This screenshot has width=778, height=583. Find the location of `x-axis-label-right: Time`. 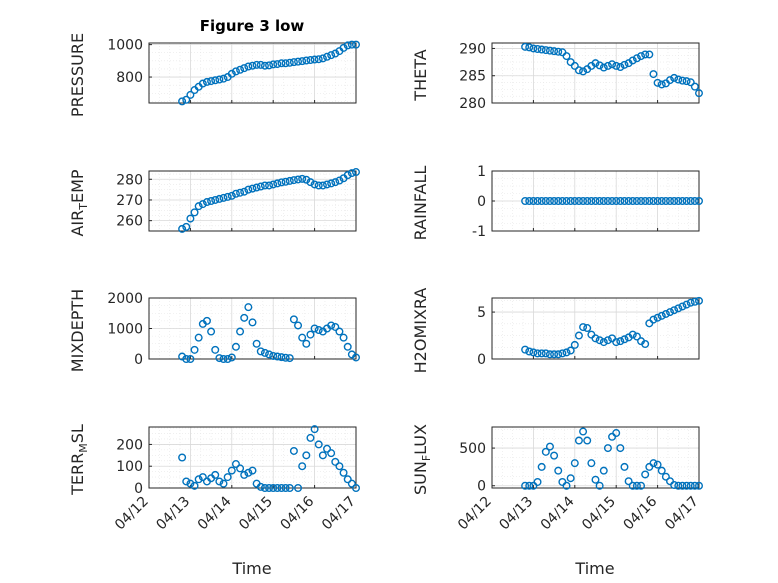

x-axis-label-right: Time is located at coordinates (594, 568).